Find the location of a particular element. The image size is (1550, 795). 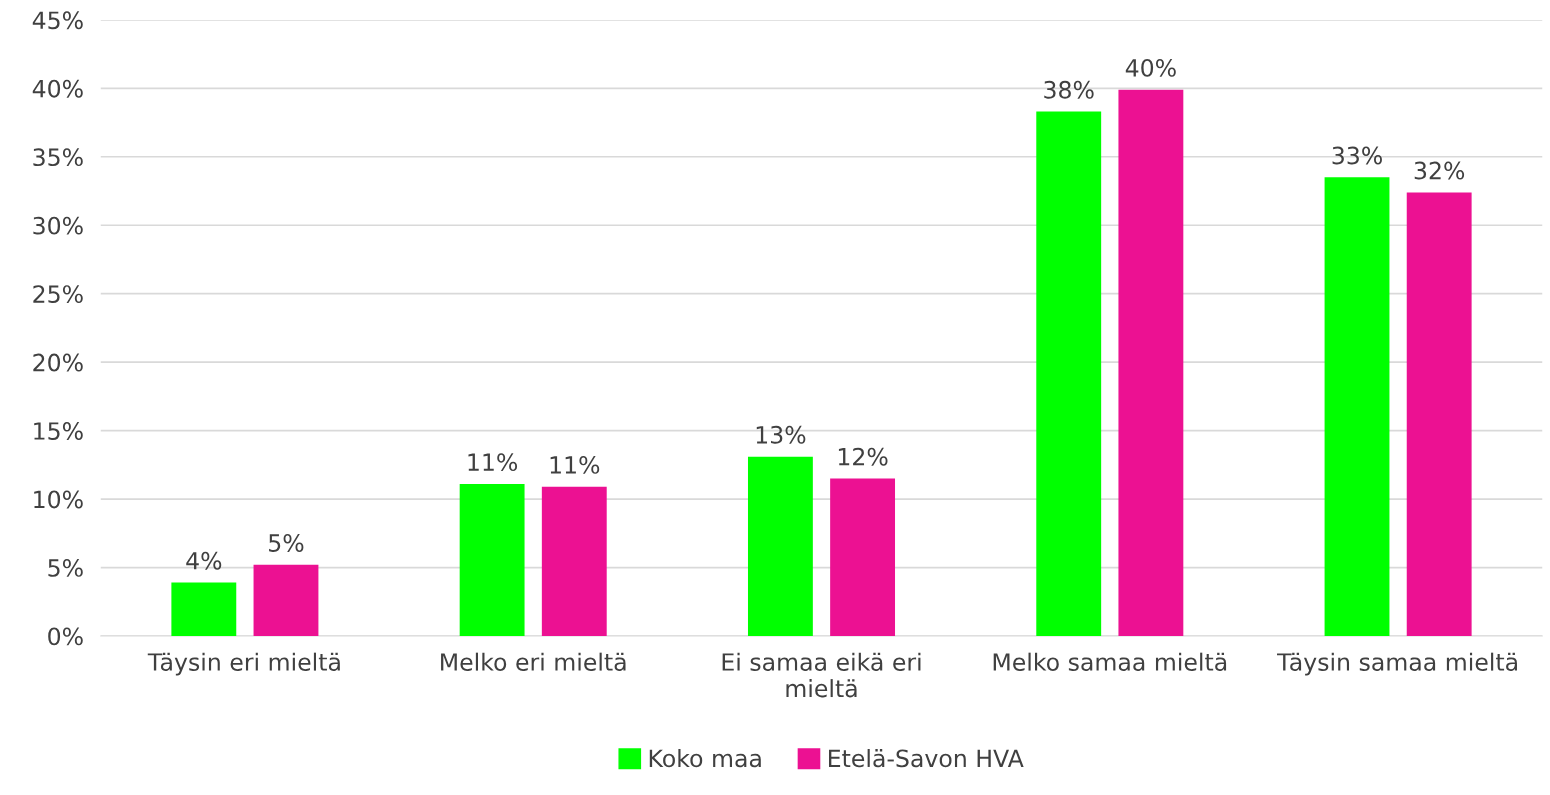

y-tick-label: 10% is located at coordinates (58, 499).